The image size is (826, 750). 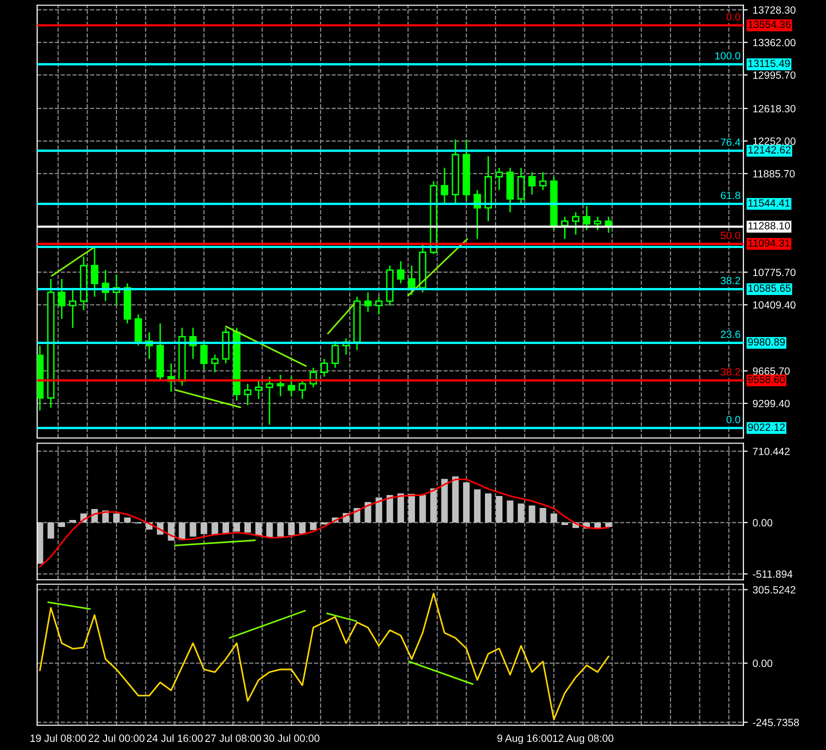 What do you see at coordinates (583, 739) in the screenshot?
I see `x-tick-label: 12 Aug 08:00` at bounding box center [583, 739].